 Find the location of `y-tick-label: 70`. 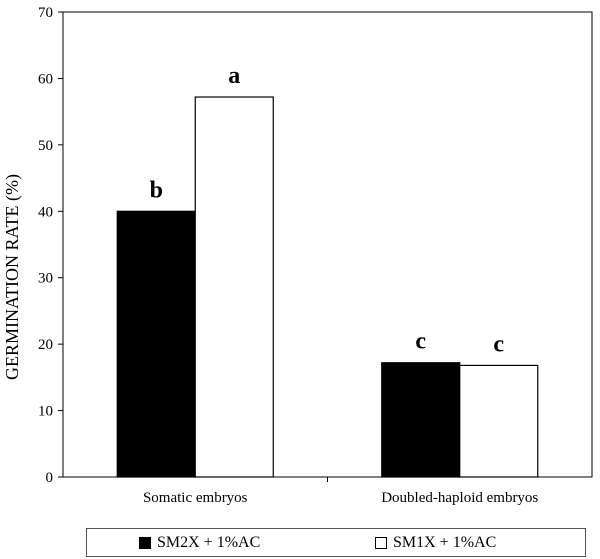

y-tick-label: 70 is located at coordinates (45, 13).